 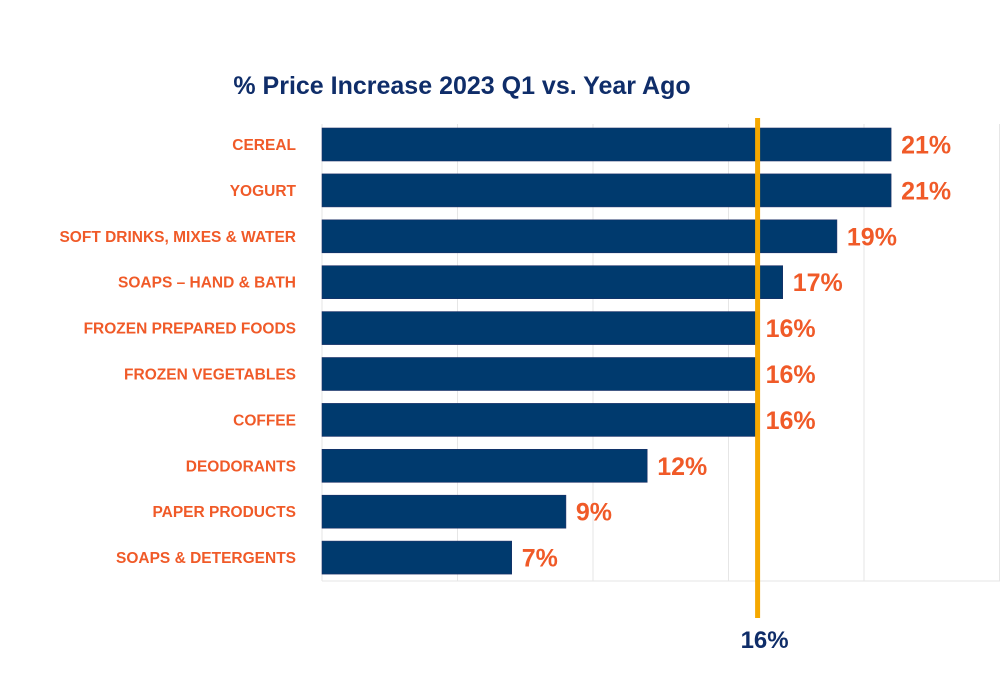 What do you see at coordinates (190, 329) in the screenshot?
I see `category-label: FROZEN PREPARED FOODS` at bounding box center [190, 329].